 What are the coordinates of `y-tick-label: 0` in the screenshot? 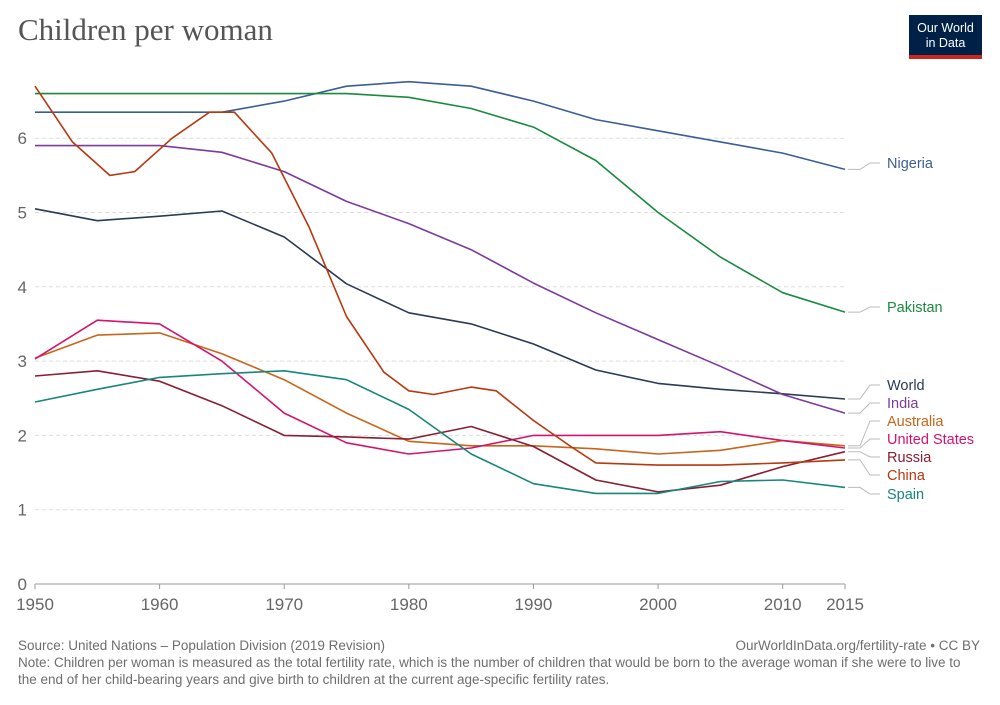 It's located at (22, 584).